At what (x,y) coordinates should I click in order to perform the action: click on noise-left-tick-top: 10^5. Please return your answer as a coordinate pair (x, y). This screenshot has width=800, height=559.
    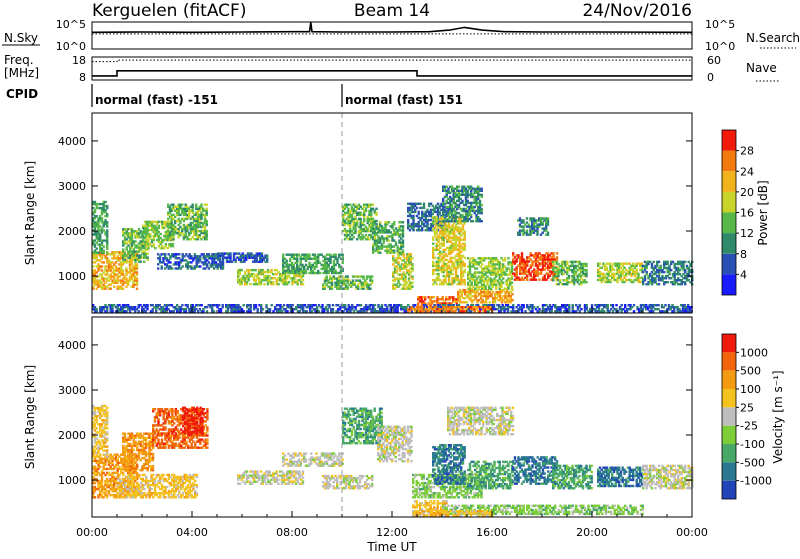
    Looking at the image, I should click on (71, 24).